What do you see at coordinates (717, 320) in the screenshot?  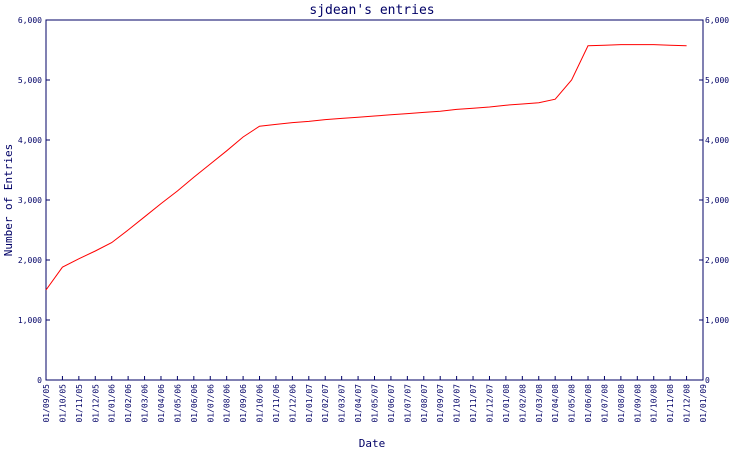 I see `y-tick-label-right: 1,000` at bounding box center [717, 320].